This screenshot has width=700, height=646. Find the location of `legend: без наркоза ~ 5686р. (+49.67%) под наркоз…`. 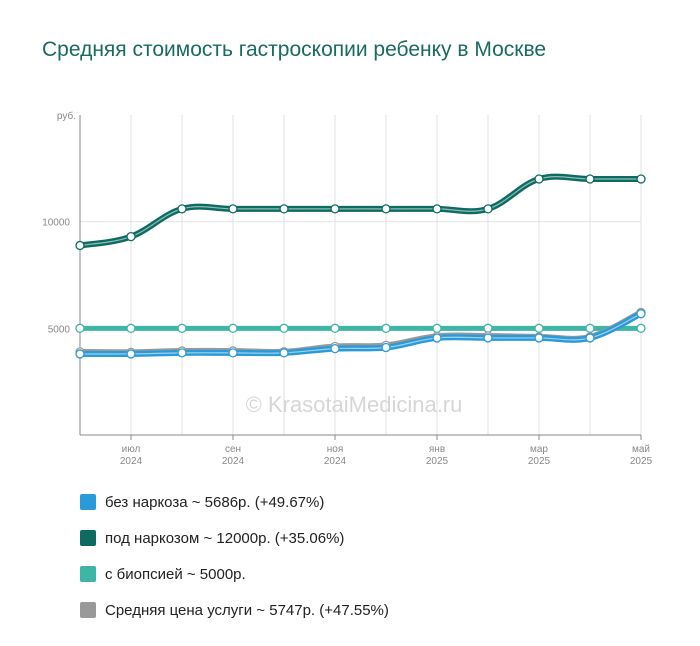

legend: без наркоза ~ 5686р. (+49.67%) под наркоз… is located at coordinates (234, 556).